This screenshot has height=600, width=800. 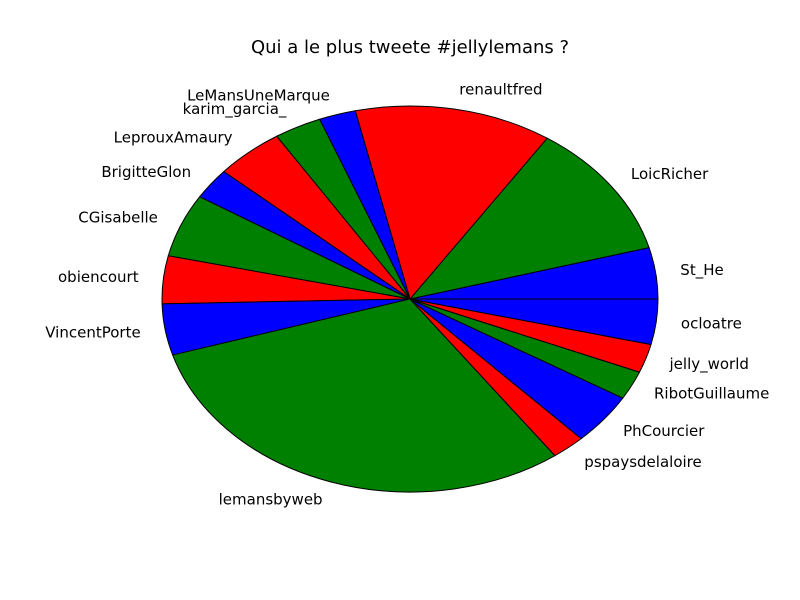 What do you see at coordinates (711, 394) in the screenshot?
I see `pie-label: RibotGuillaume` at bounding box center [711, 394].